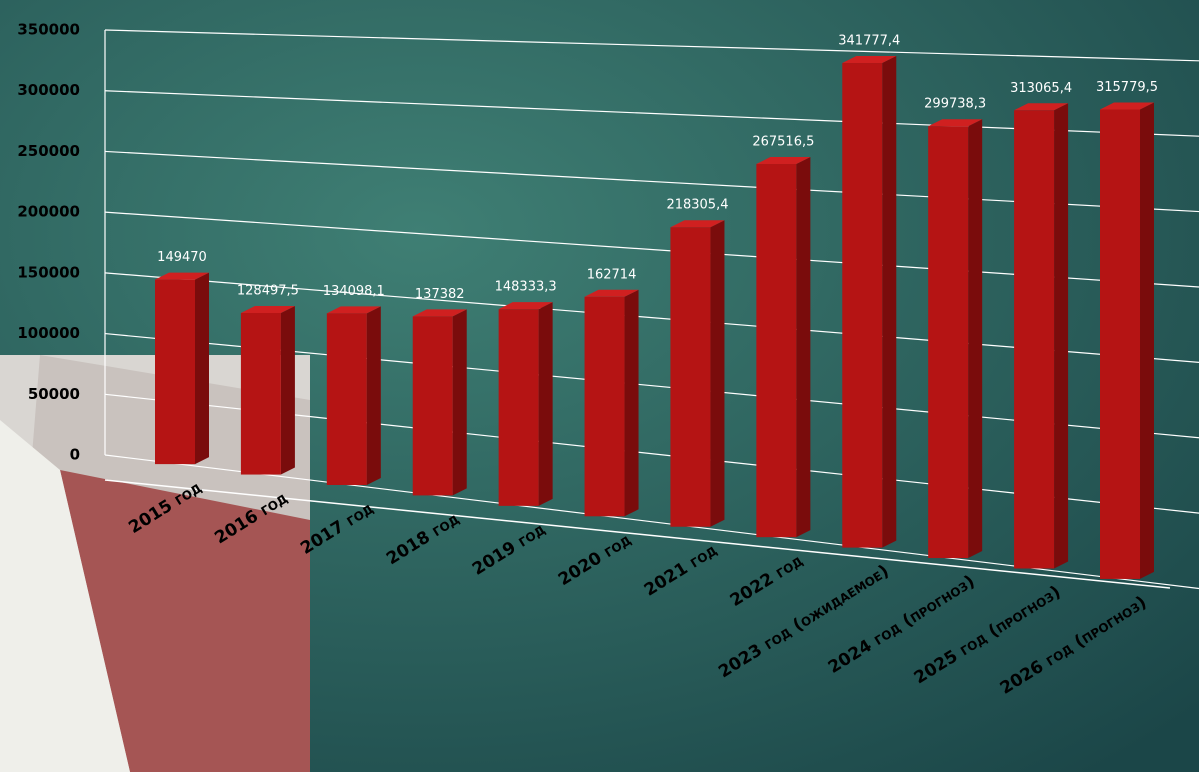  I want to click on value-label: 134098,1, so click(354, 291).